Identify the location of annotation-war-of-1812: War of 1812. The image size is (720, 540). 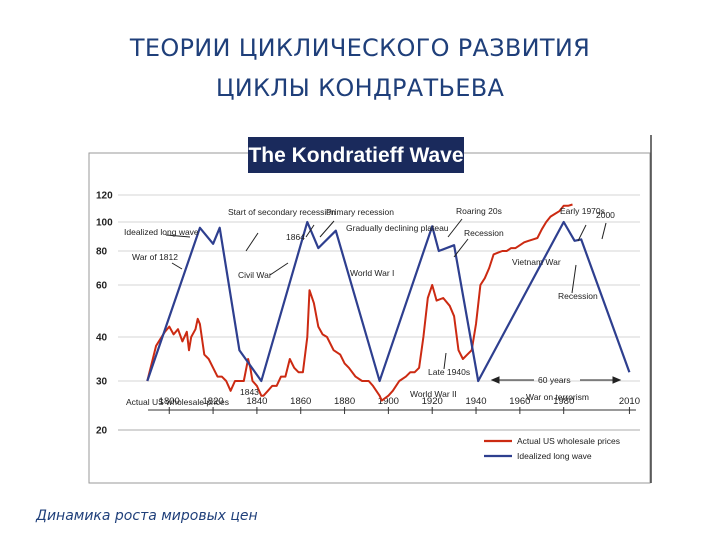
(155, 257).